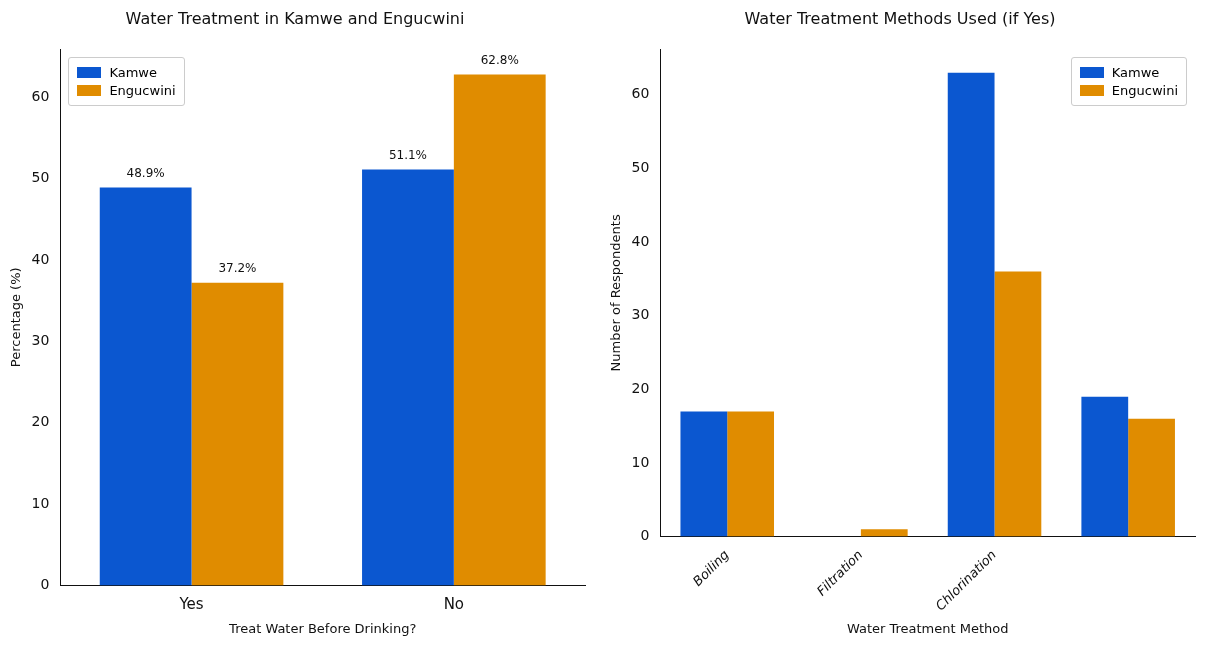 The image size is (1210, 646). What do you see at coordinates (900, 18) in the screenshot?
I see `chart-title: Water Treatment Methods Used (if Yes)` at bounding box center [900, 18].